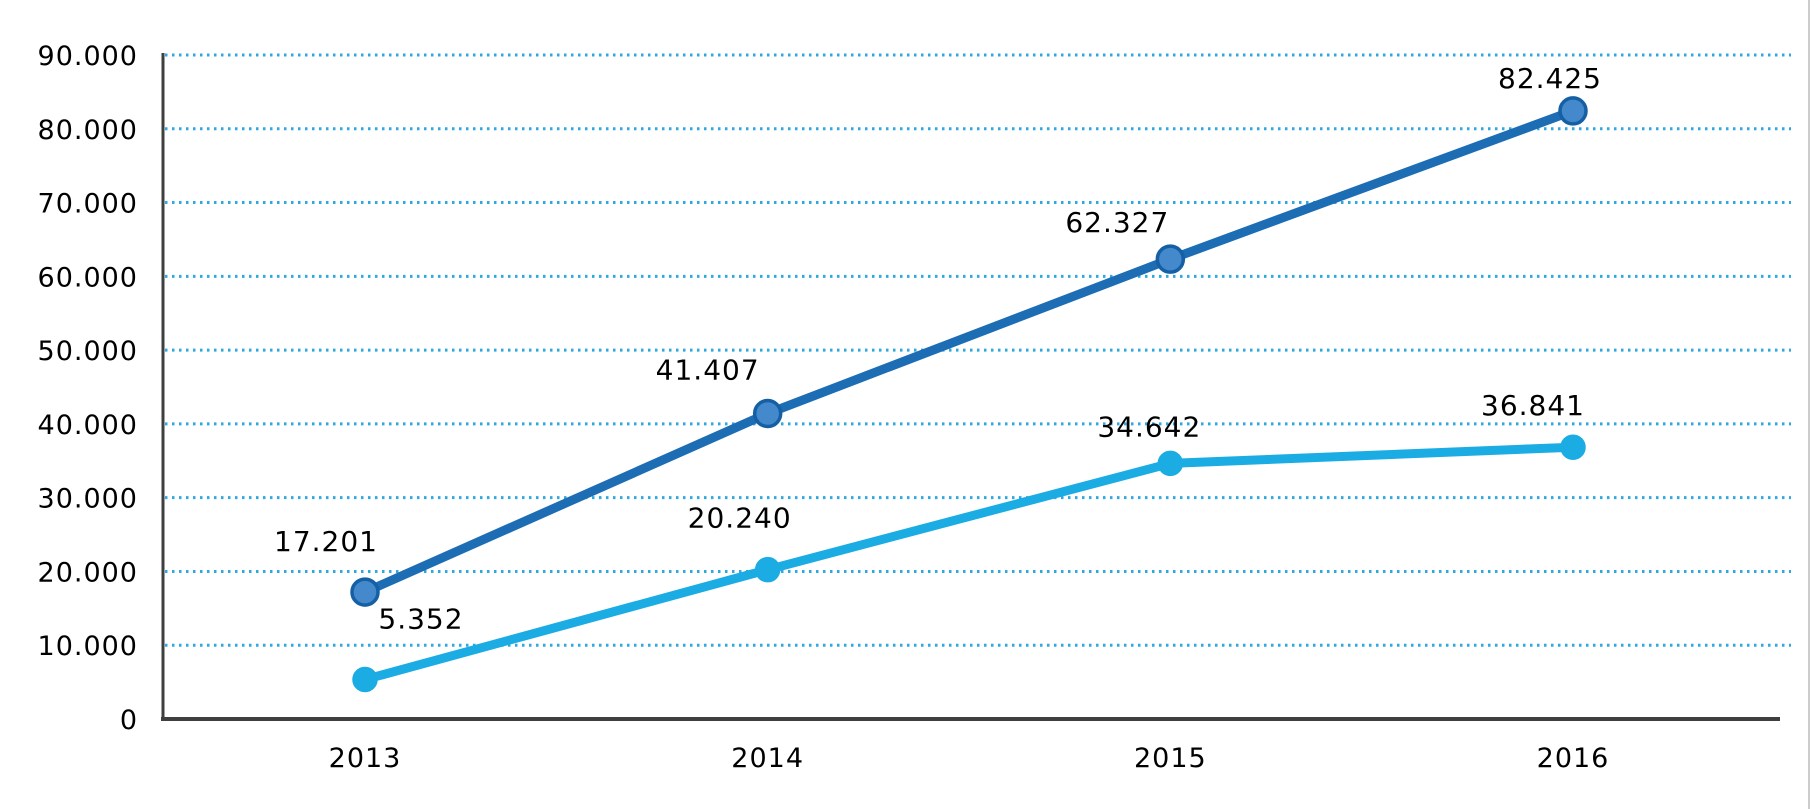  Describe the element at coordinates (88, 130) in the screenshot. I see `y-axis-tick-label: 80.000` at that location.